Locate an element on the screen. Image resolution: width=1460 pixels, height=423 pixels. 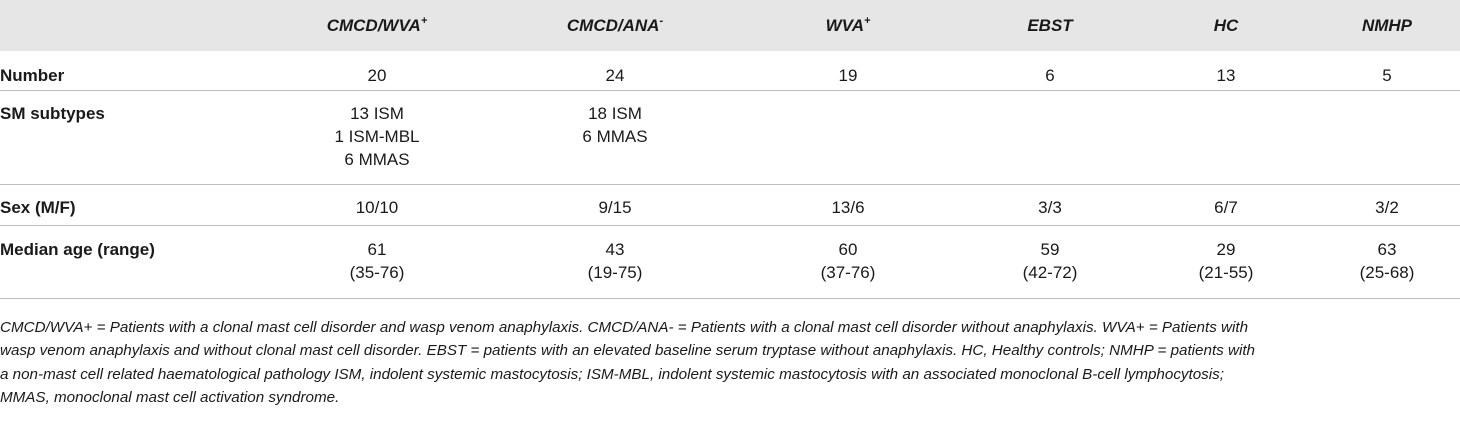
cell-value: 61 is located at coordinates (377, 249).